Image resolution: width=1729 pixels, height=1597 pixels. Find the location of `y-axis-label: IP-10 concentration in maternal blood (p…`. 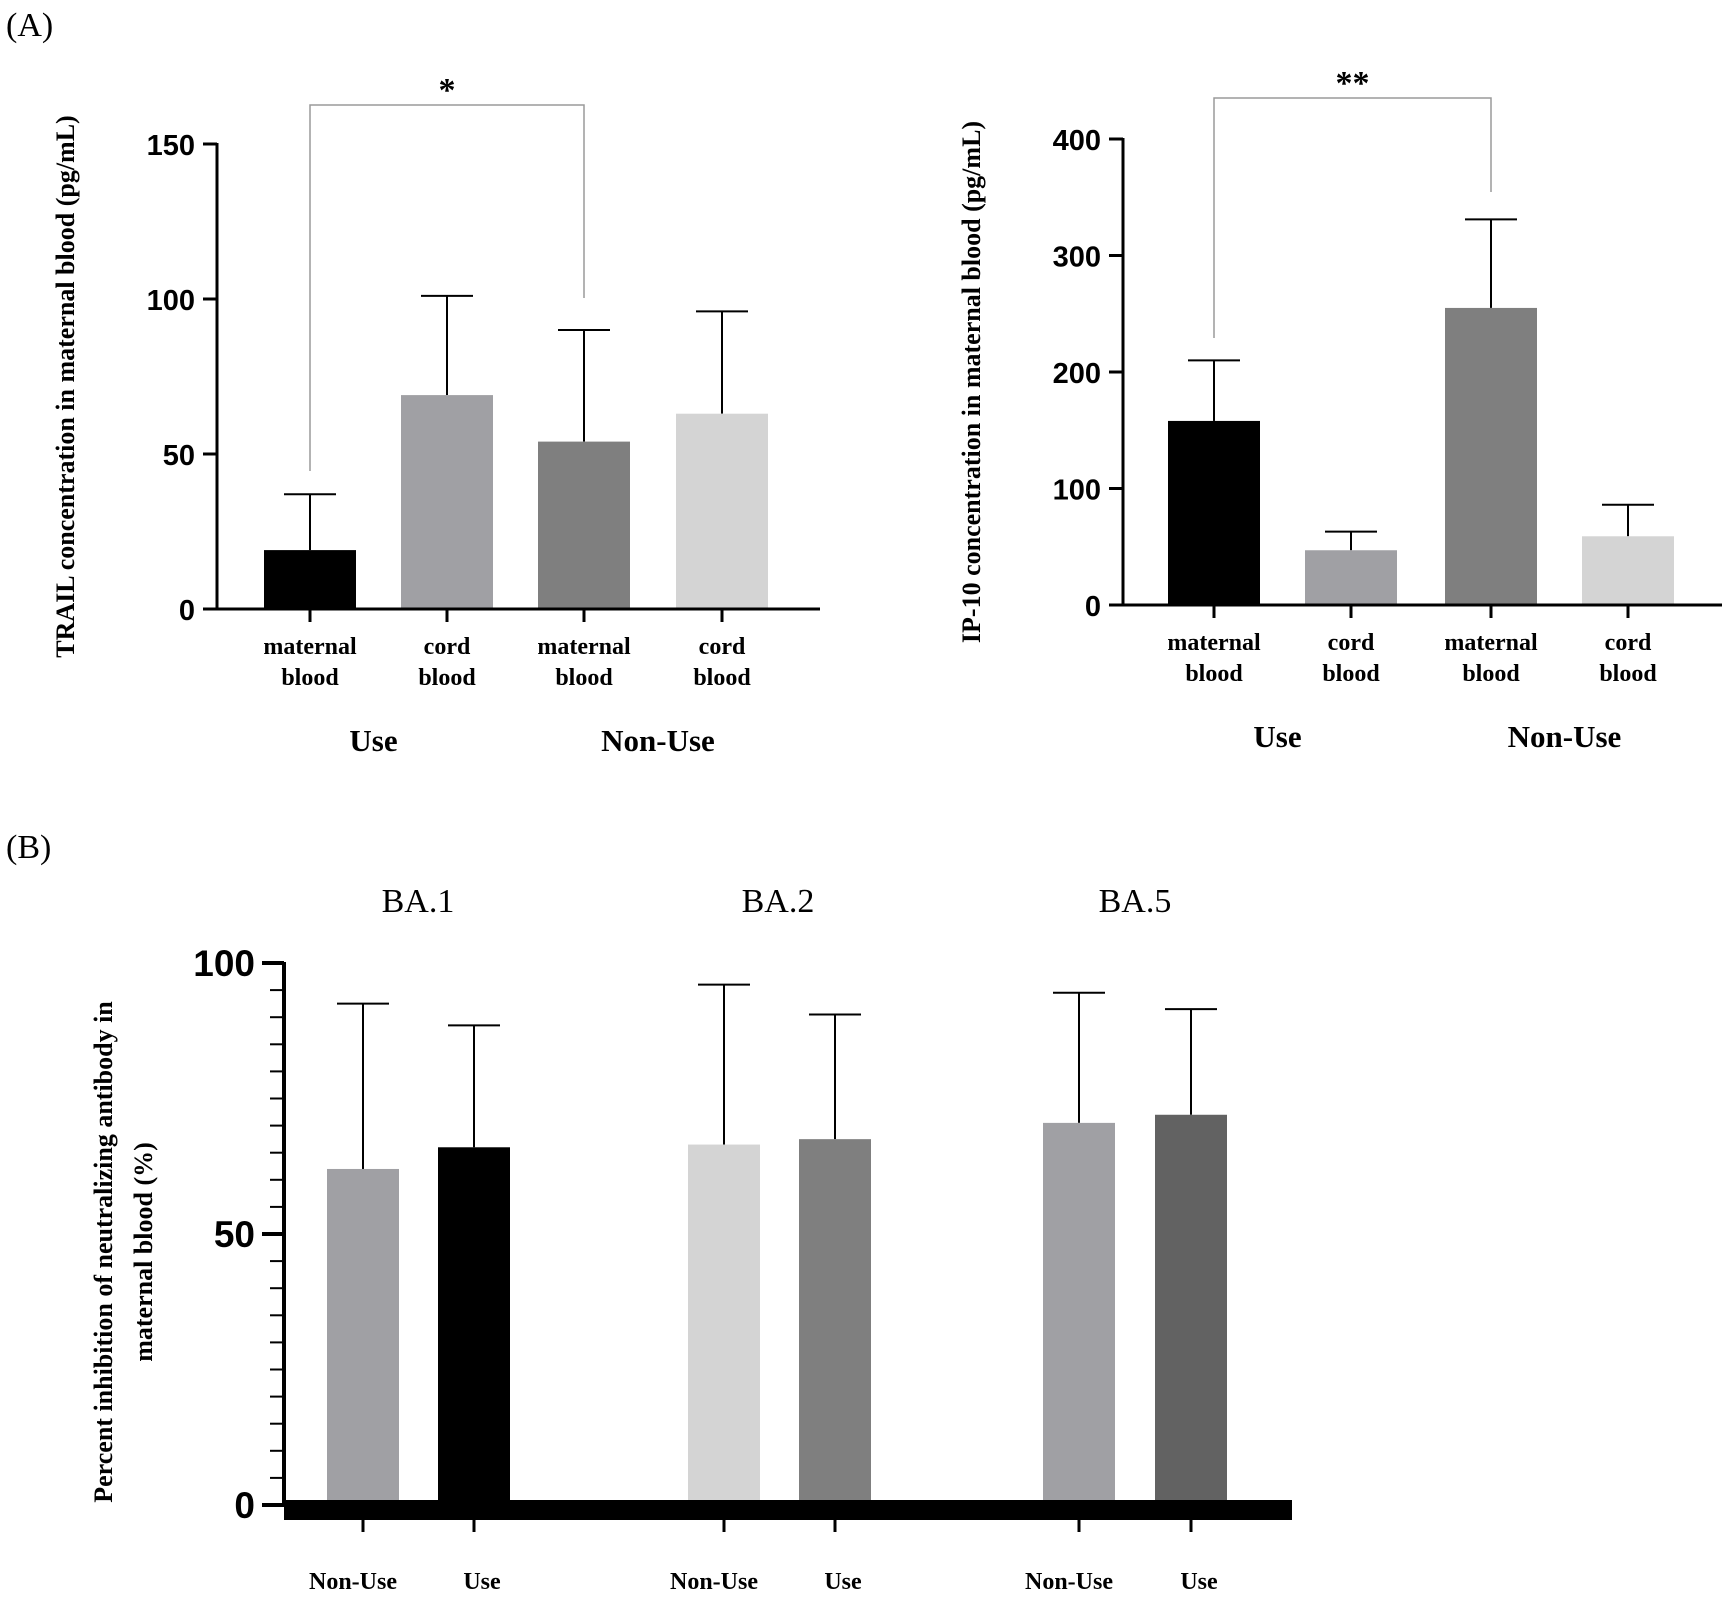

y-axis-label: IP-10 concentration in maternal blood (p… is located at coordinates (971, 382).